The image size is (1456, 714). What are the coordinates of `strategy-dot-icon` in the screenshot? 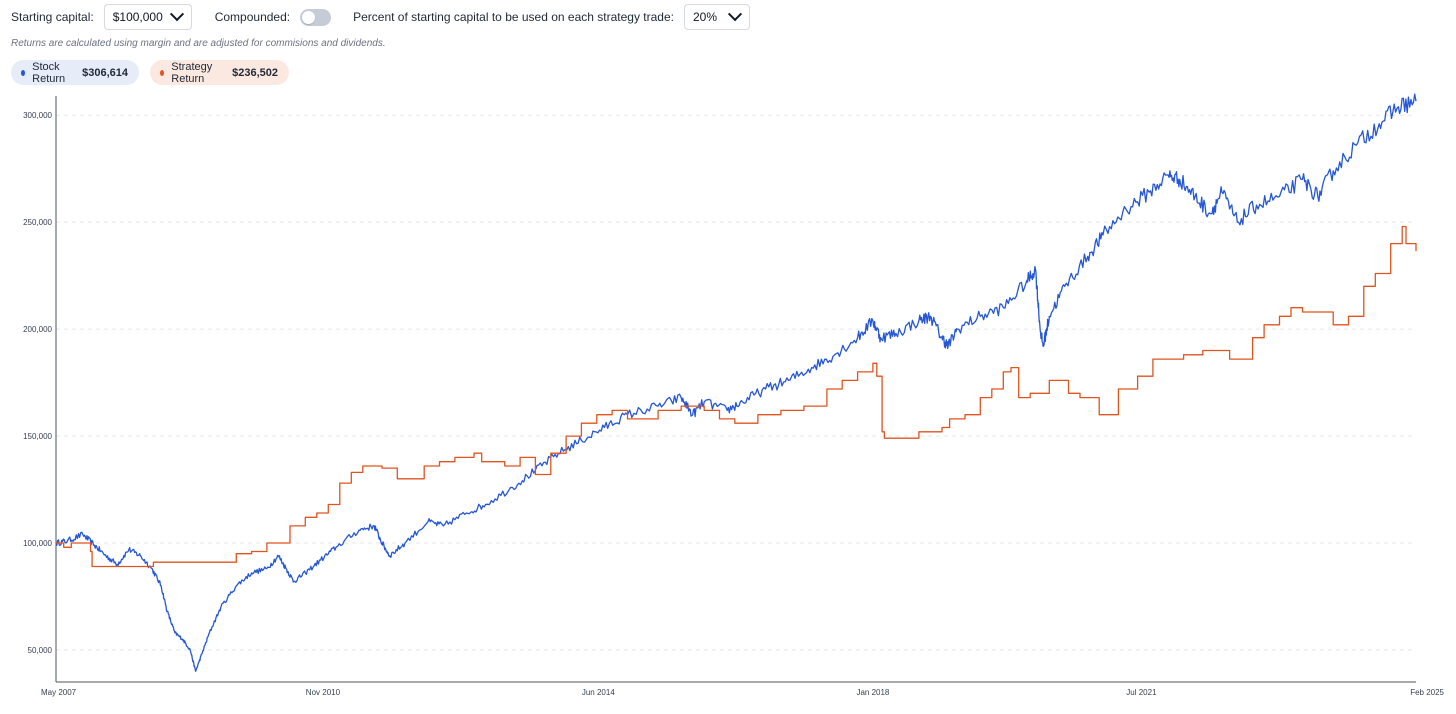 It's located at (162, 72).